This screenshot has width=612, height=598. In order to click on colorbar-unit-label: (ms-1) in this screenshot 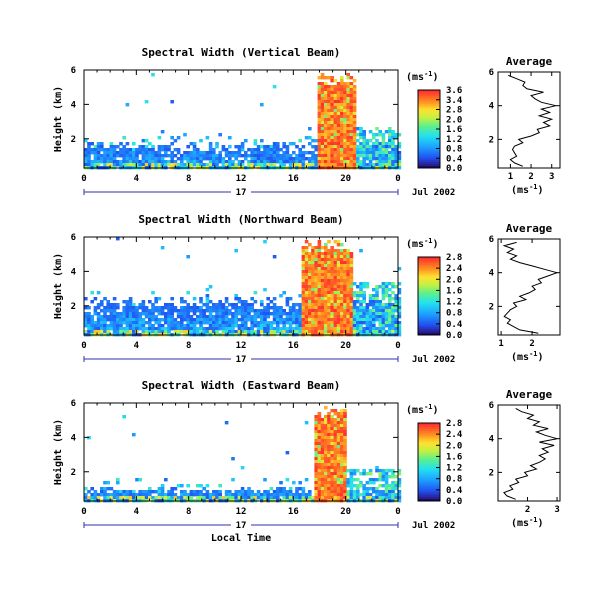, I will do `click(422, 243)`.